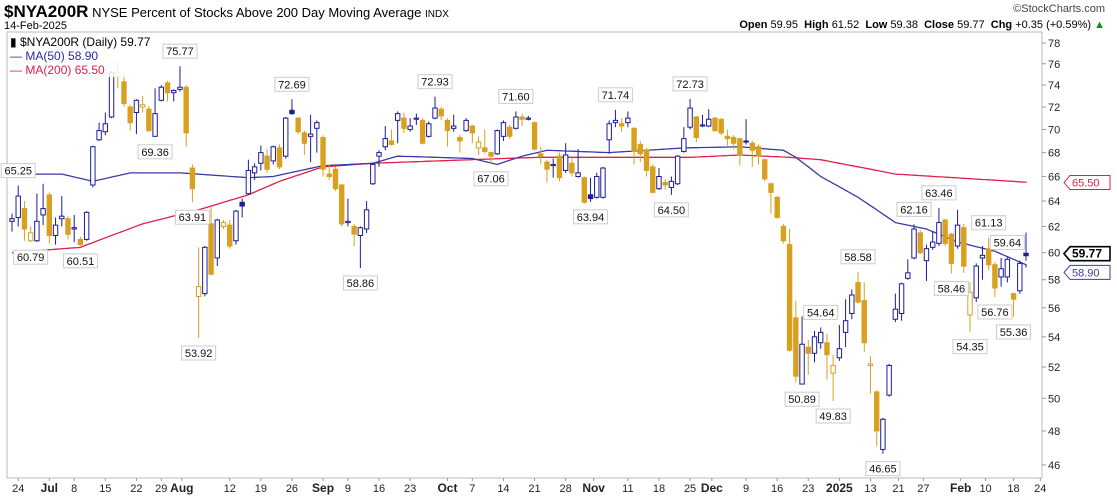 Image resolution: width=1117 pixels, height=496 pixels. Describe the element at coordinates (436, 14) in the screenshot. I see `exchange: INDX` at that location.